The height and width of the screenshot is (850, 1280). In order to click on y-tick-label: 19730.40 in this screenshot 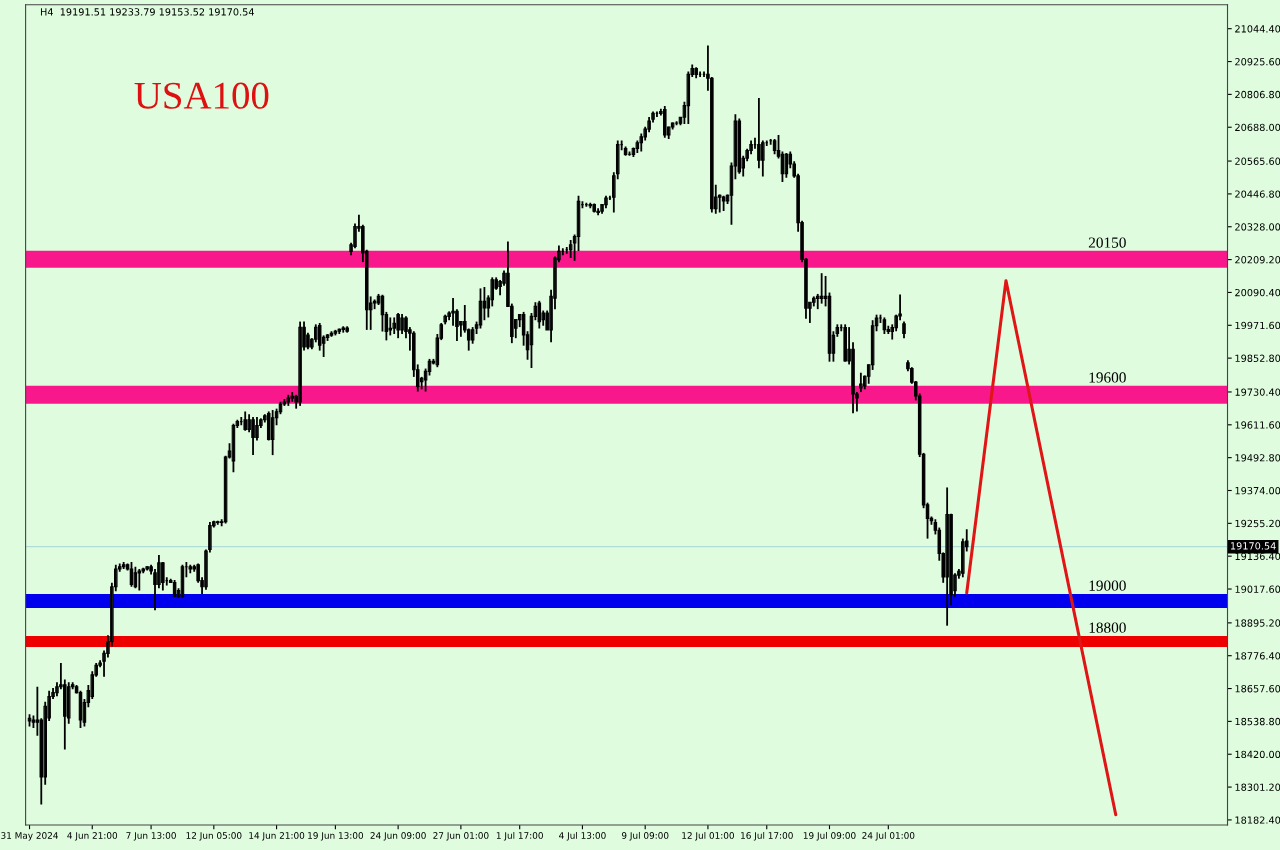, I will do `click(1257, 392)`.